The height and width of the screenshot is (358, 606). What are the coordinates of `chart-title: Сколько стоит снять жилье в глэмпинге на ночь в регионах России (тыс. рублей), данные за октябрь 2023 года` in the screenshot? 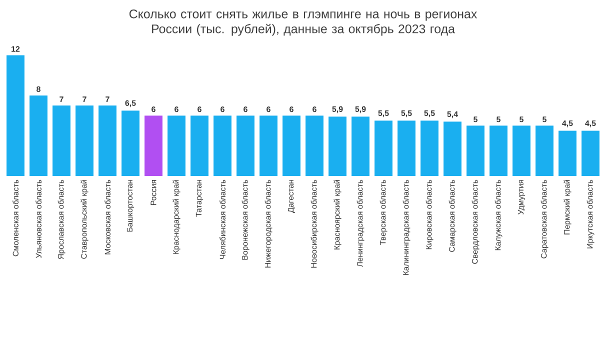 It's located at (303, 23).